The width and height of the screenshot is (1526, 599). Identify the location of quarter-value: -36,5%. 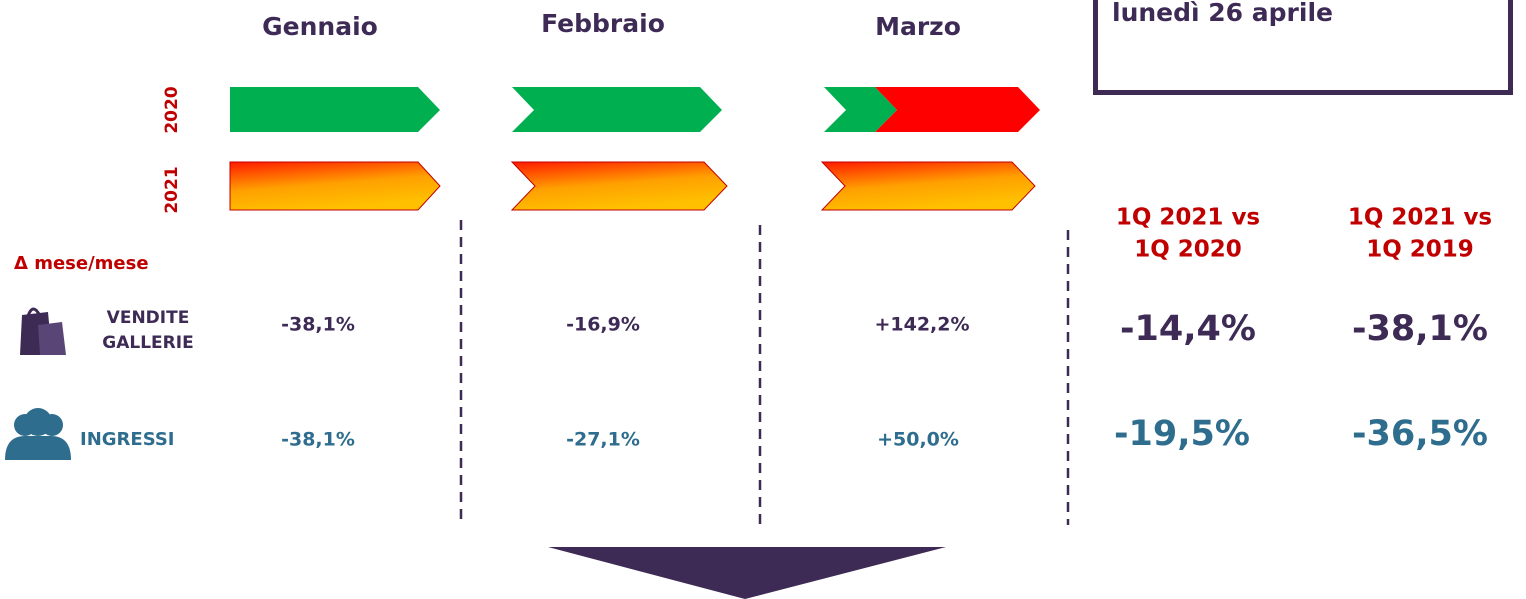
(1420, 434).